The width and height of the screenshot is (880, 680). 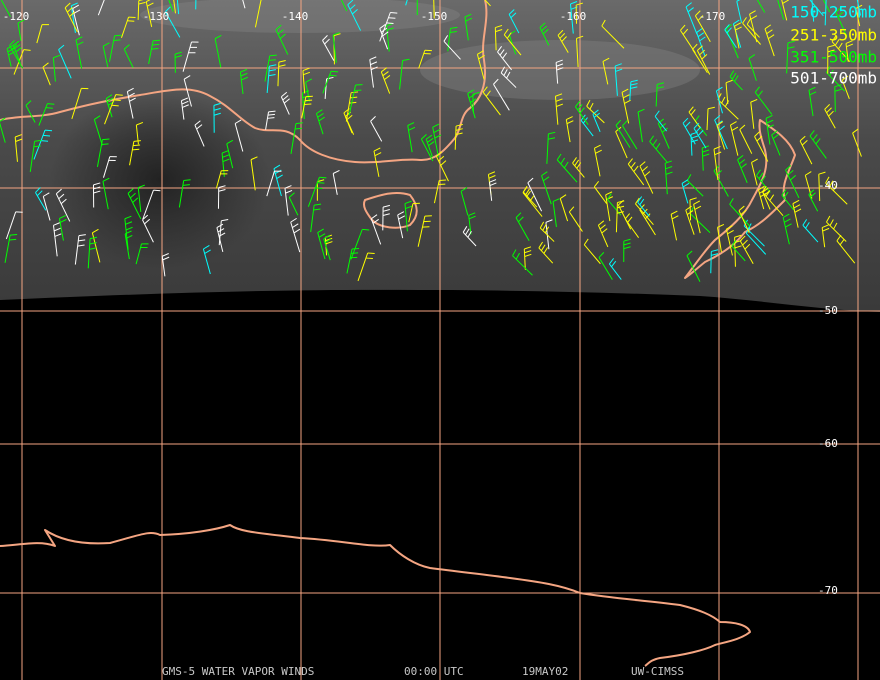 What do you see at coordinates (833, 12) in the screenshot?
I see `legend-label: 150-250mb` at bounding box center [833, 12].